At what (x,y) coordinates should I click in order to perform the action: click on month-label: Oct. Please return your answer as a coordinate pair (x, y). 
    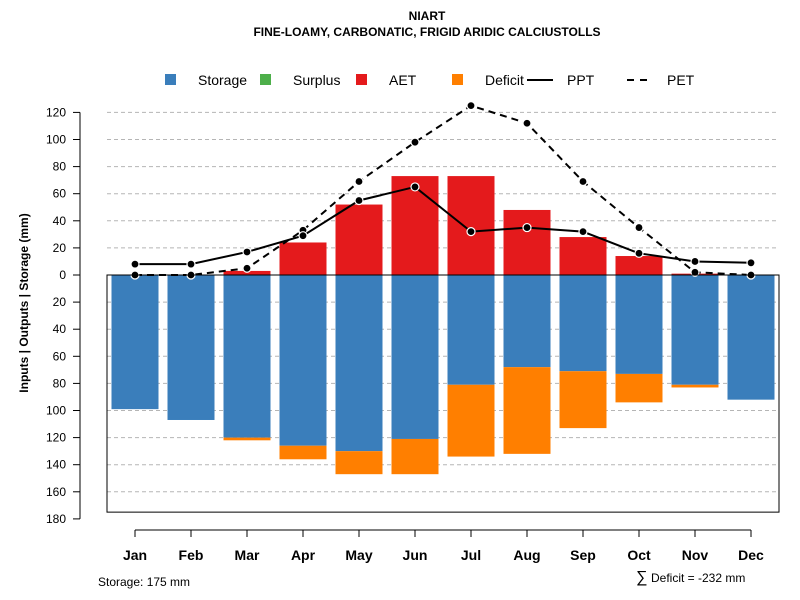
    Looking at the image, I should click on (639, 555).